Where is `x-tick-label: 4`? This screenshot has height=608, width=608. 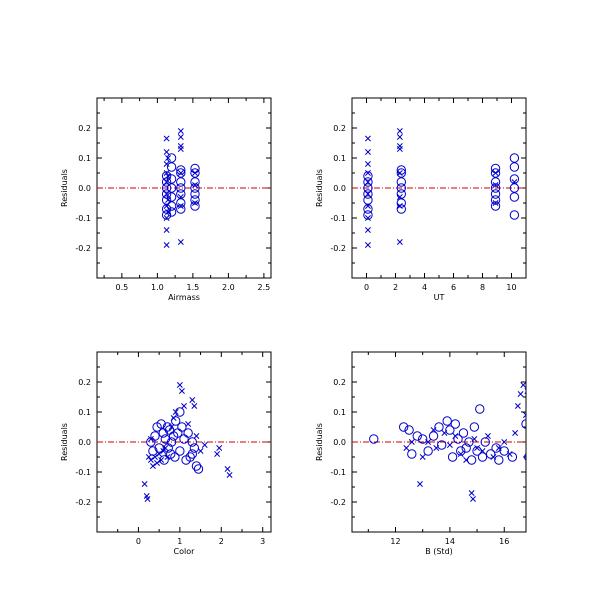 x-tick-label: 4 is located at coordinates (424, 287).